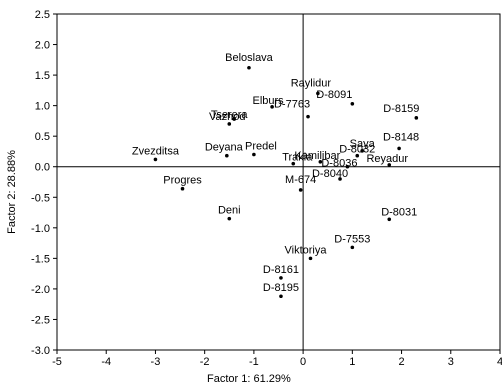  What do you see at coordinates (40, 229) in the screenshot?
I see `y-tick-label: -1.0` at bounding box center [40, 229].